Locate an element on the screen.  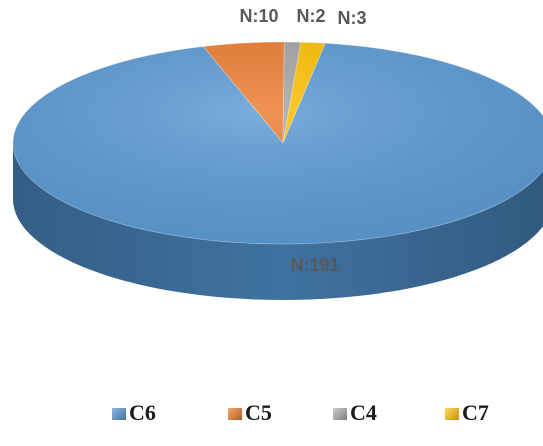
data-label-c6: N:191 is located at coordinates (314, 265).